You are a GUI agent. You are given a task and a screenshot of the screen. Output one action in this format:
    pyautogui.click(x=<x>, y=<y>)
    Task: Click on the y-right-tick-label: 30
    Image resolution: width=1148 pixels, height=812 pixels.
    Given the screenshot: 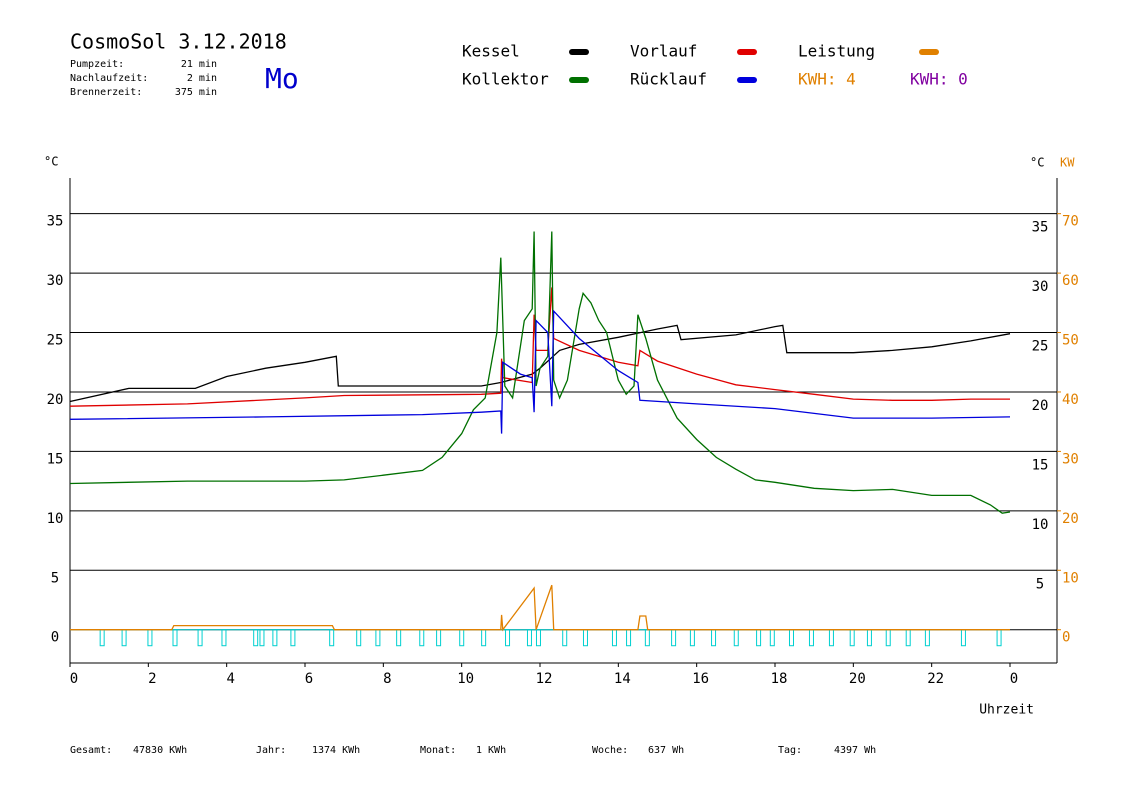 What is the action you would take?
    pyautogui.click(x=1040, y=287)
    